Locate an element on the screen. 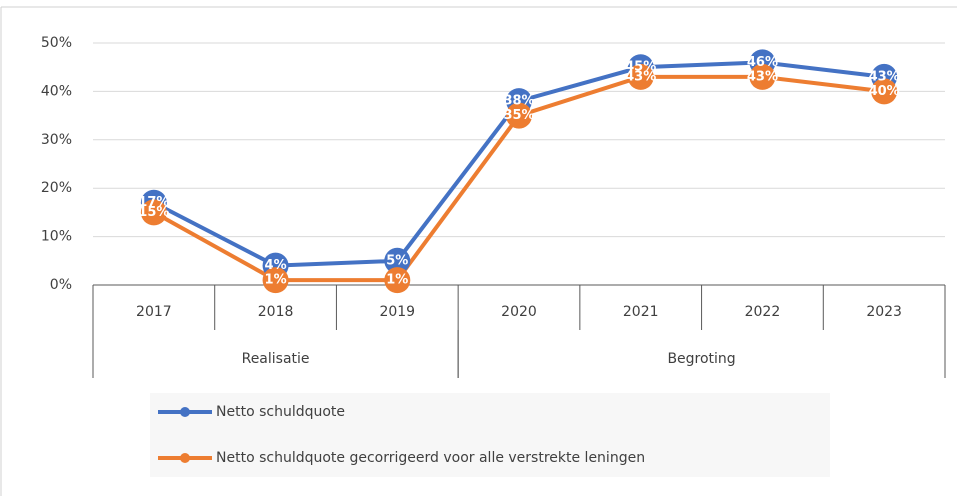 The image size is (957, 496). value-label: 35% is located at coordinates (518, 115).